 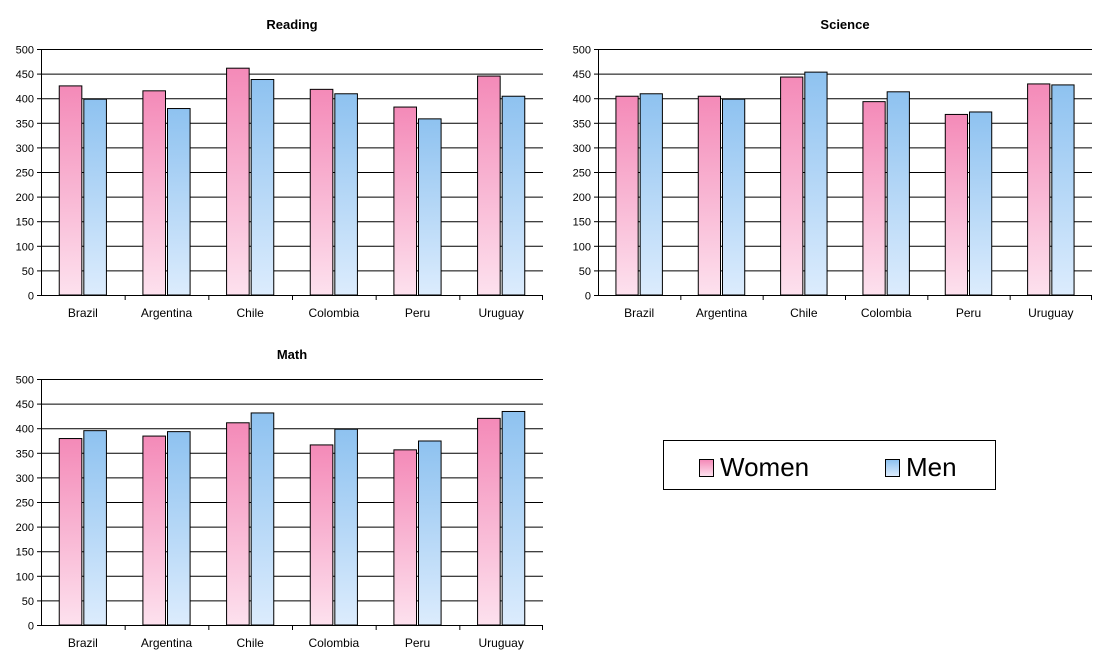 What do you see at coordinates (706, 467) in the screenshot?
I see `legend-swatch-women` at bounding box center [706, 467].